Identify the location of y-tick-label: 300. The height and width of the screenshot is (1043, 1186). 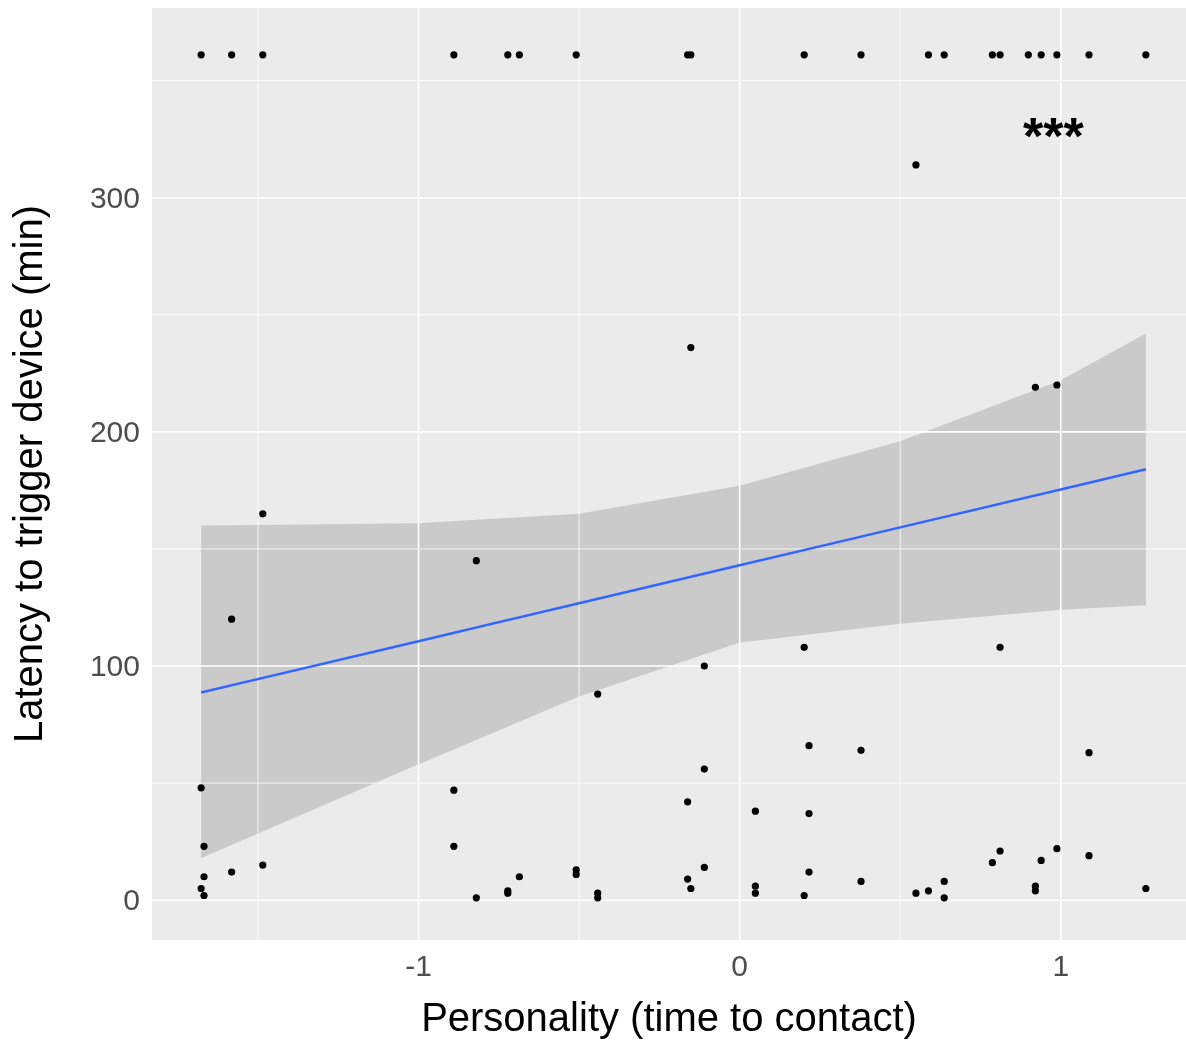
(114, 197).